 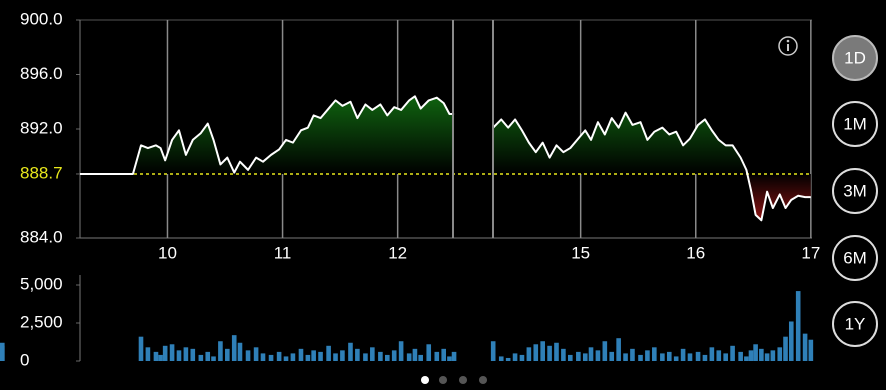 I want to click on info-icon-ring, so click(x=788, y=46).